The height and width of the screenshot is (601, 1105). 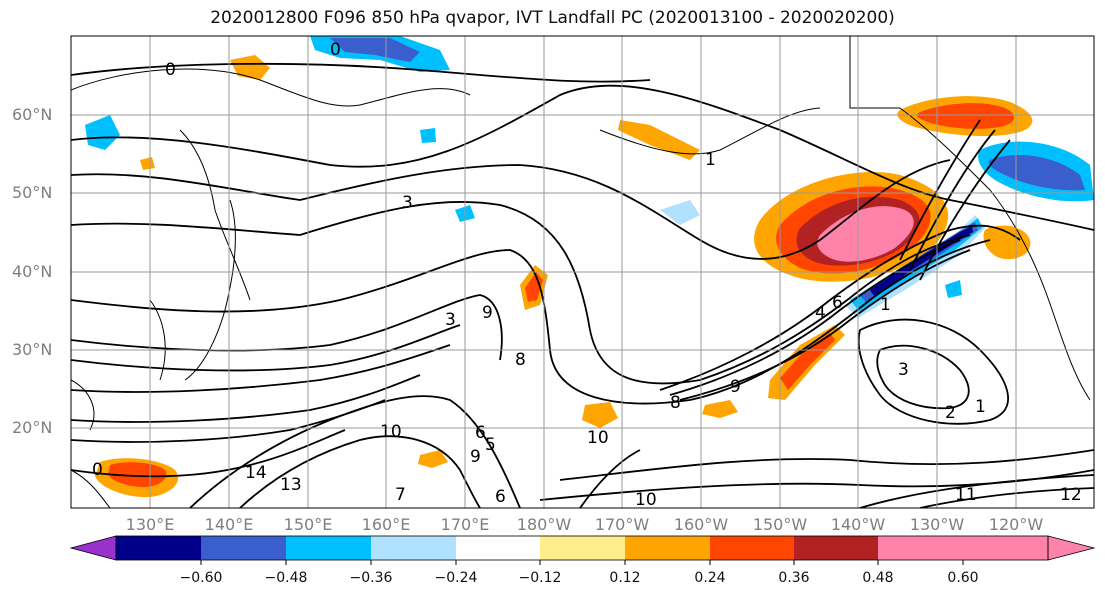 I want to click on colorbar-tick-label: 0.48, so click(x=878, y=578).